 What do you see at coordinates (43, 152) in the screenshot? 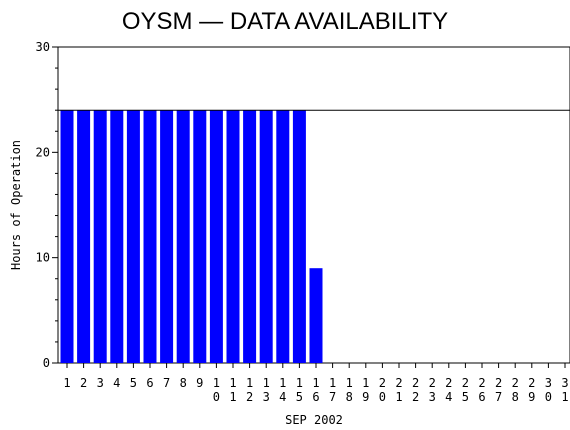
I see `y-tick-label: 20` at bounding box center [43, 152].